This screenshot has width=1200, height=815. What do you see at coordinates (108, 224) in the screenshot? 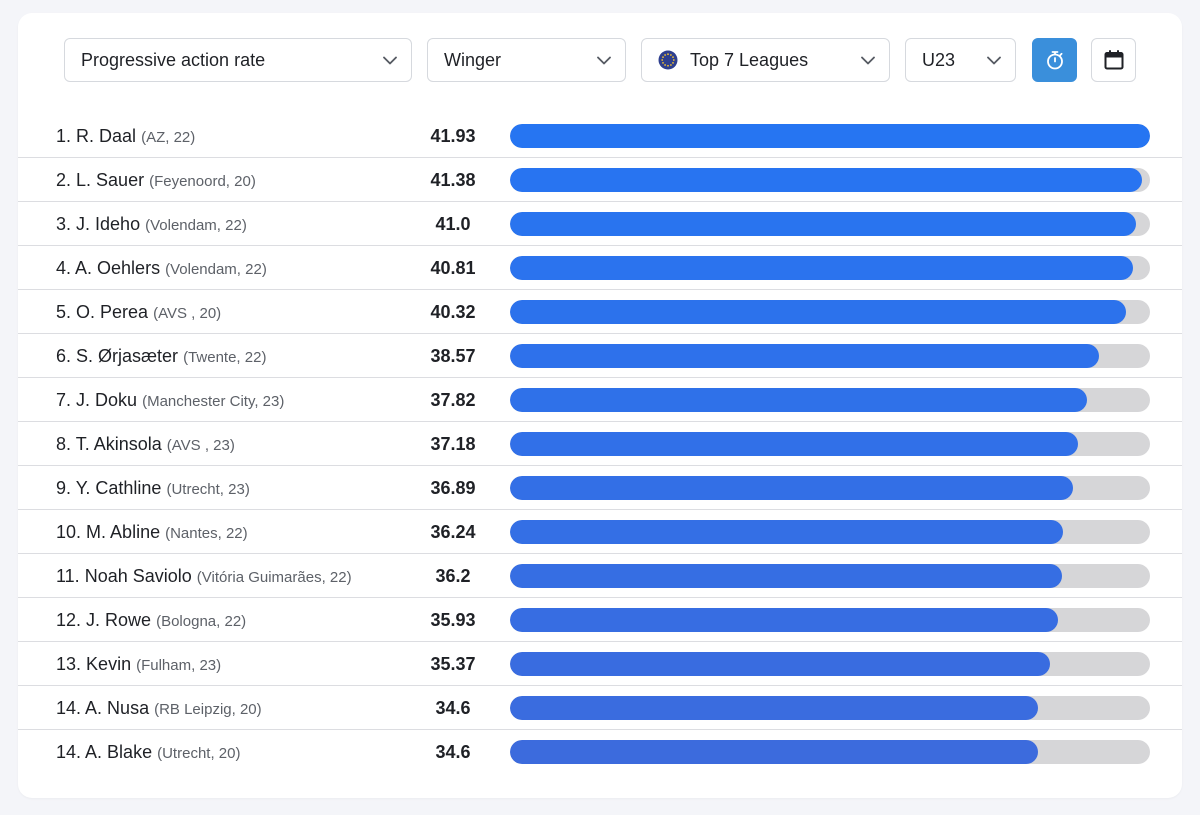
I see `player-label: J. Ideho` at bounding box center [108, 224].